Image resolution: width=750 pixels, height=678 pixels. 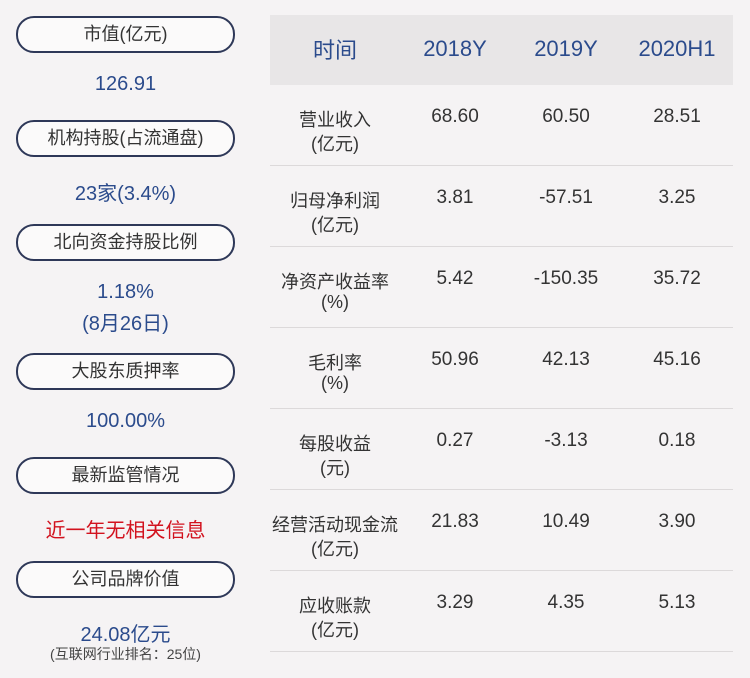 I want to click on metric-value: 126.91, so click(x=125, y=84).